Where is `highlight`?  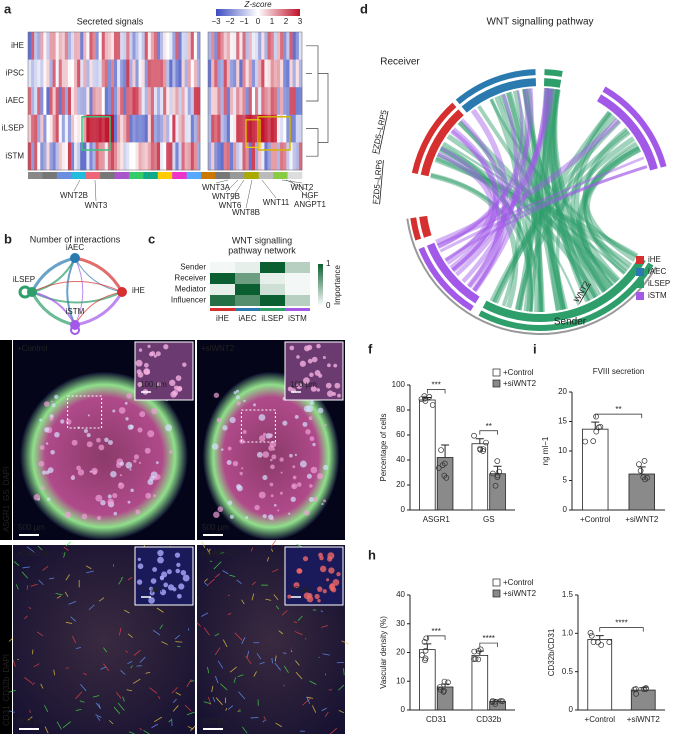 highlight is located at coordinates (274, 133).